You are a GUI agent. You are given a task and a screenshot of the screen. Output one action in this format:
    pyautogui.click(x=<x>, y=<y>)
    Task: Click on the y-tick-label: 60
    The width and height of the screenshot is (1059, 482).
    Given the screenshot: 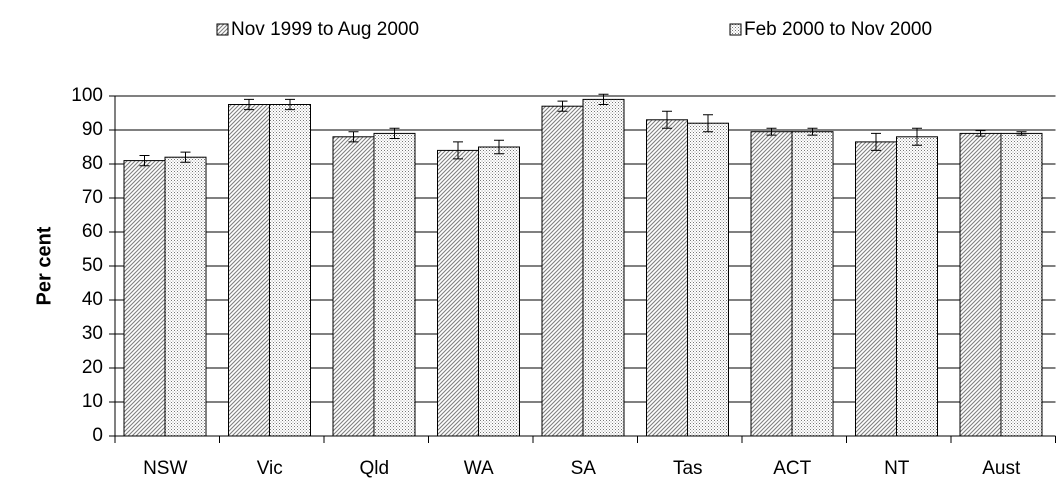 What is the action you would take?
    pyautogui.click(x=92, y=231)
    